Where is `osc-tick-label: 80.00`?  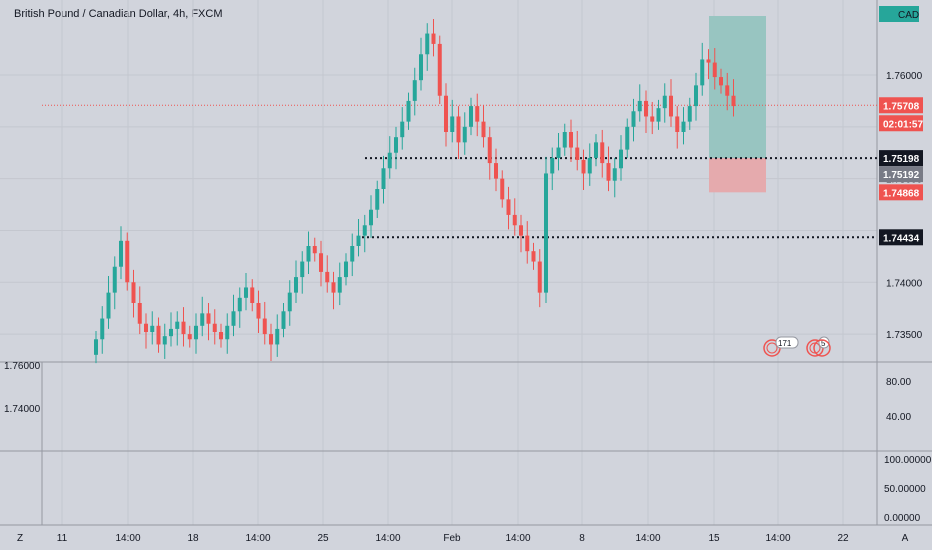
osc-tick-label: 80.00 is located at coordinates (898, 382).